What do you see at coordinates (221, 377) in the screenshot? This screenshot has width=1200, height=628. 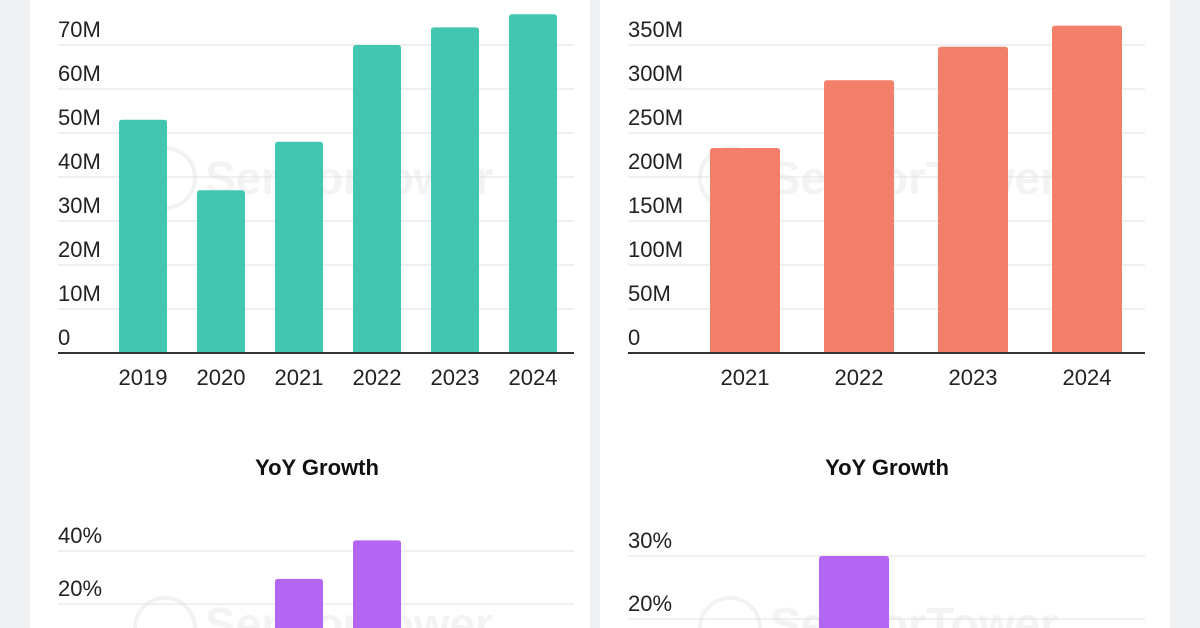 I see `x-tick-label: 2020` at bounding box center [221, 377].